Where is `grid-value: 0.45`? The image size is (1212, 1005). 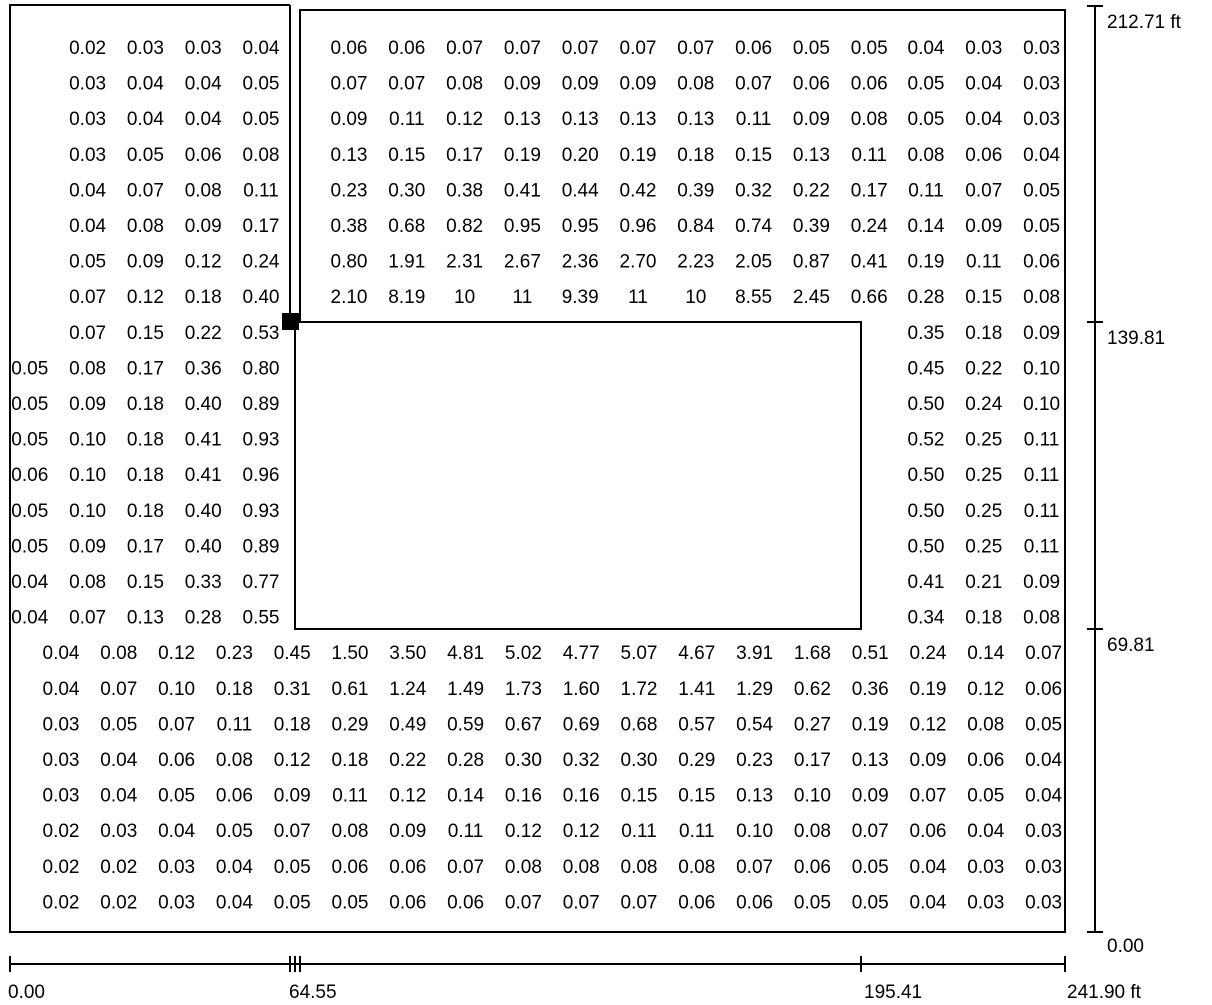
grid-value: 0.45 is located at coordinates (926, 368).